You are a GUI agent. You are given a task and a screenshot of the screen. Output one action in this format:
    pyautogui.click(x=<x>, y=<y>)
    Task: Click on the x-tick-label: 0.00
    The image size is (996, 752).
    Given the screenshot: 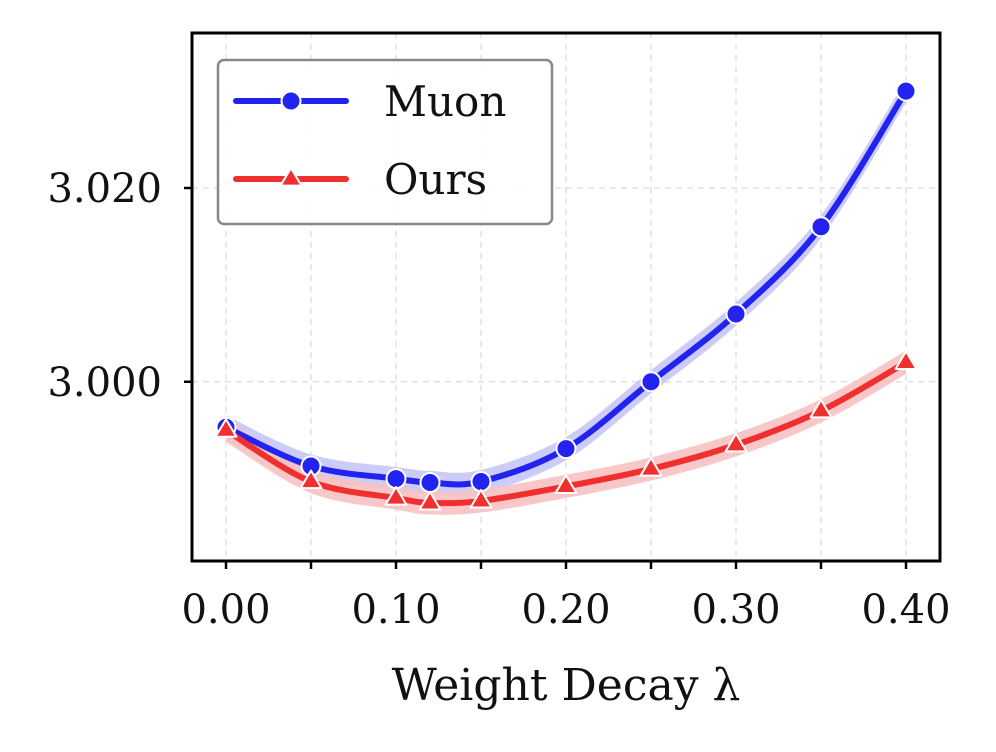 What is the action you would take?
    pyautogui.click(x=225, y=610)
    